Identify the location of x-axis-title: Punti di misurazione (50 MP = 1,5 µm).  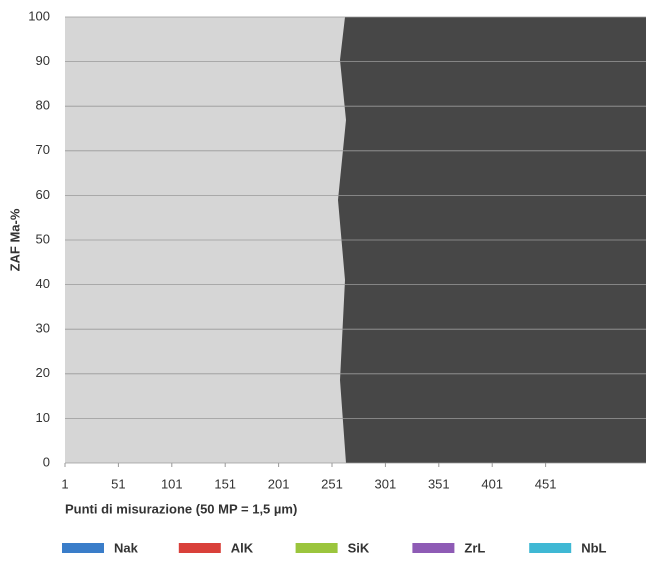
(181, 508).